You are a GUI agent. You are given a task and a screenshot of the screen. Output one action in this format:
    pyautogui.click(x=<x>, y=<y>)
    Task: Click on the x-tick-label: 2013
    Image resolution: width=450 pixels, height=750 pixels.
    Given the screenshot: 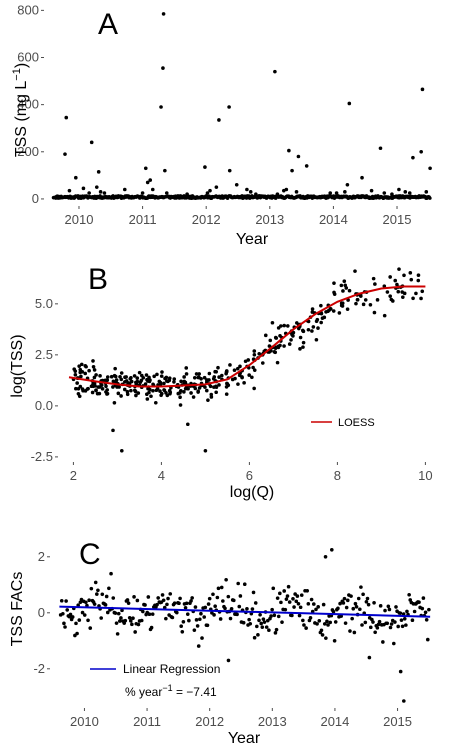 What is the action you would take?
    pyautogui.click(x=272, y=721)
    